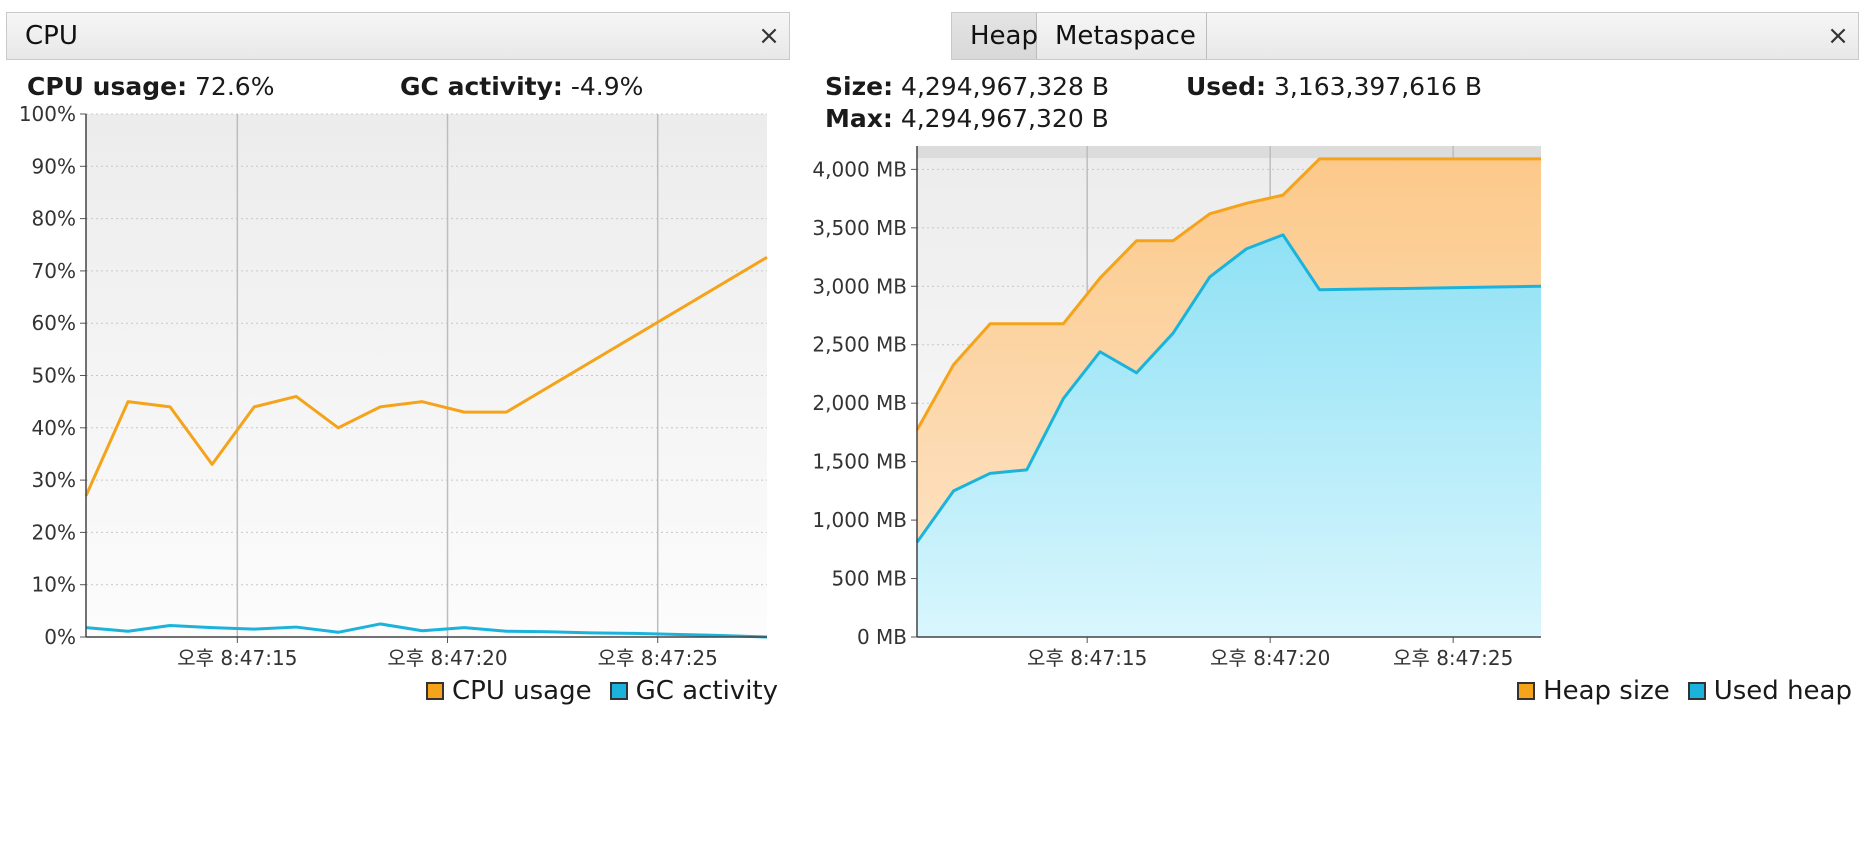 The image size is (1860, 854). What do you see at coordinates (54, 219) in the screenshot?
I see `y-tick-label: 80%` at bounding box center [54, 219].